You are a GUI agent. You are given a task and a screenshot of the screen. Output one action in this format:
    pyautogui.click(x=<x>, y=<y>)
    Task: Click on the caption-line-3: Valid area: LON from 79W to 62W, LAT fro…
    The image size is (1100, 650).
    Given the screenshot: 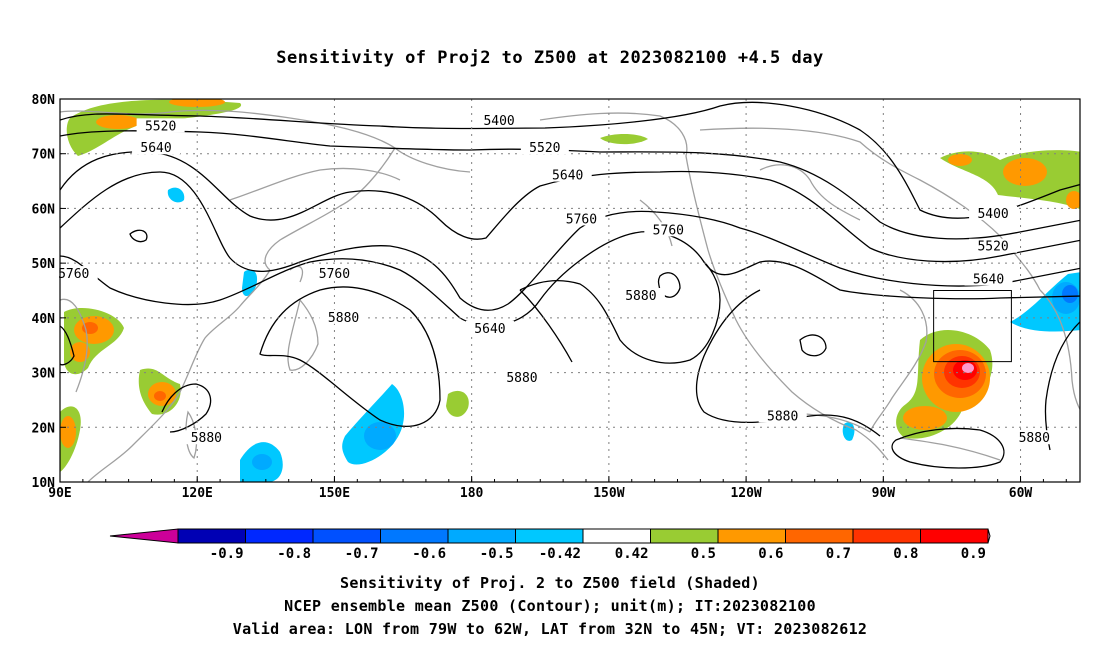 What is the action you would take?
    pyautogui.click(x=550, y=629)
    